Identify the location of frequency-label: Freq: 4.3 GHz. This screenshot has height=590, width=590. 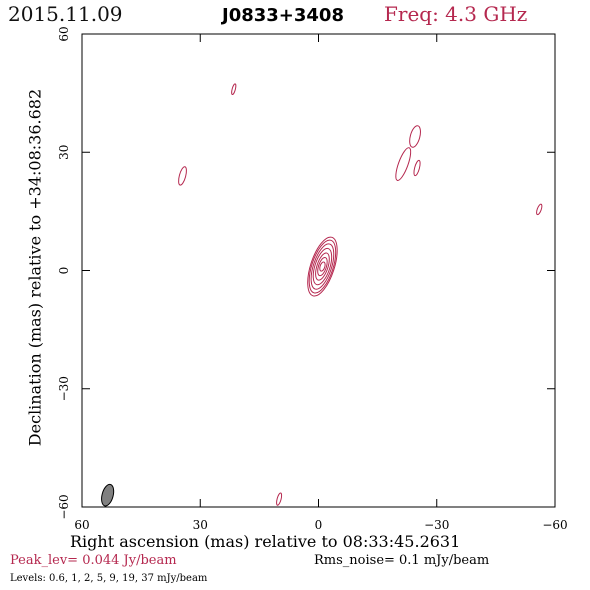
(456, 14).